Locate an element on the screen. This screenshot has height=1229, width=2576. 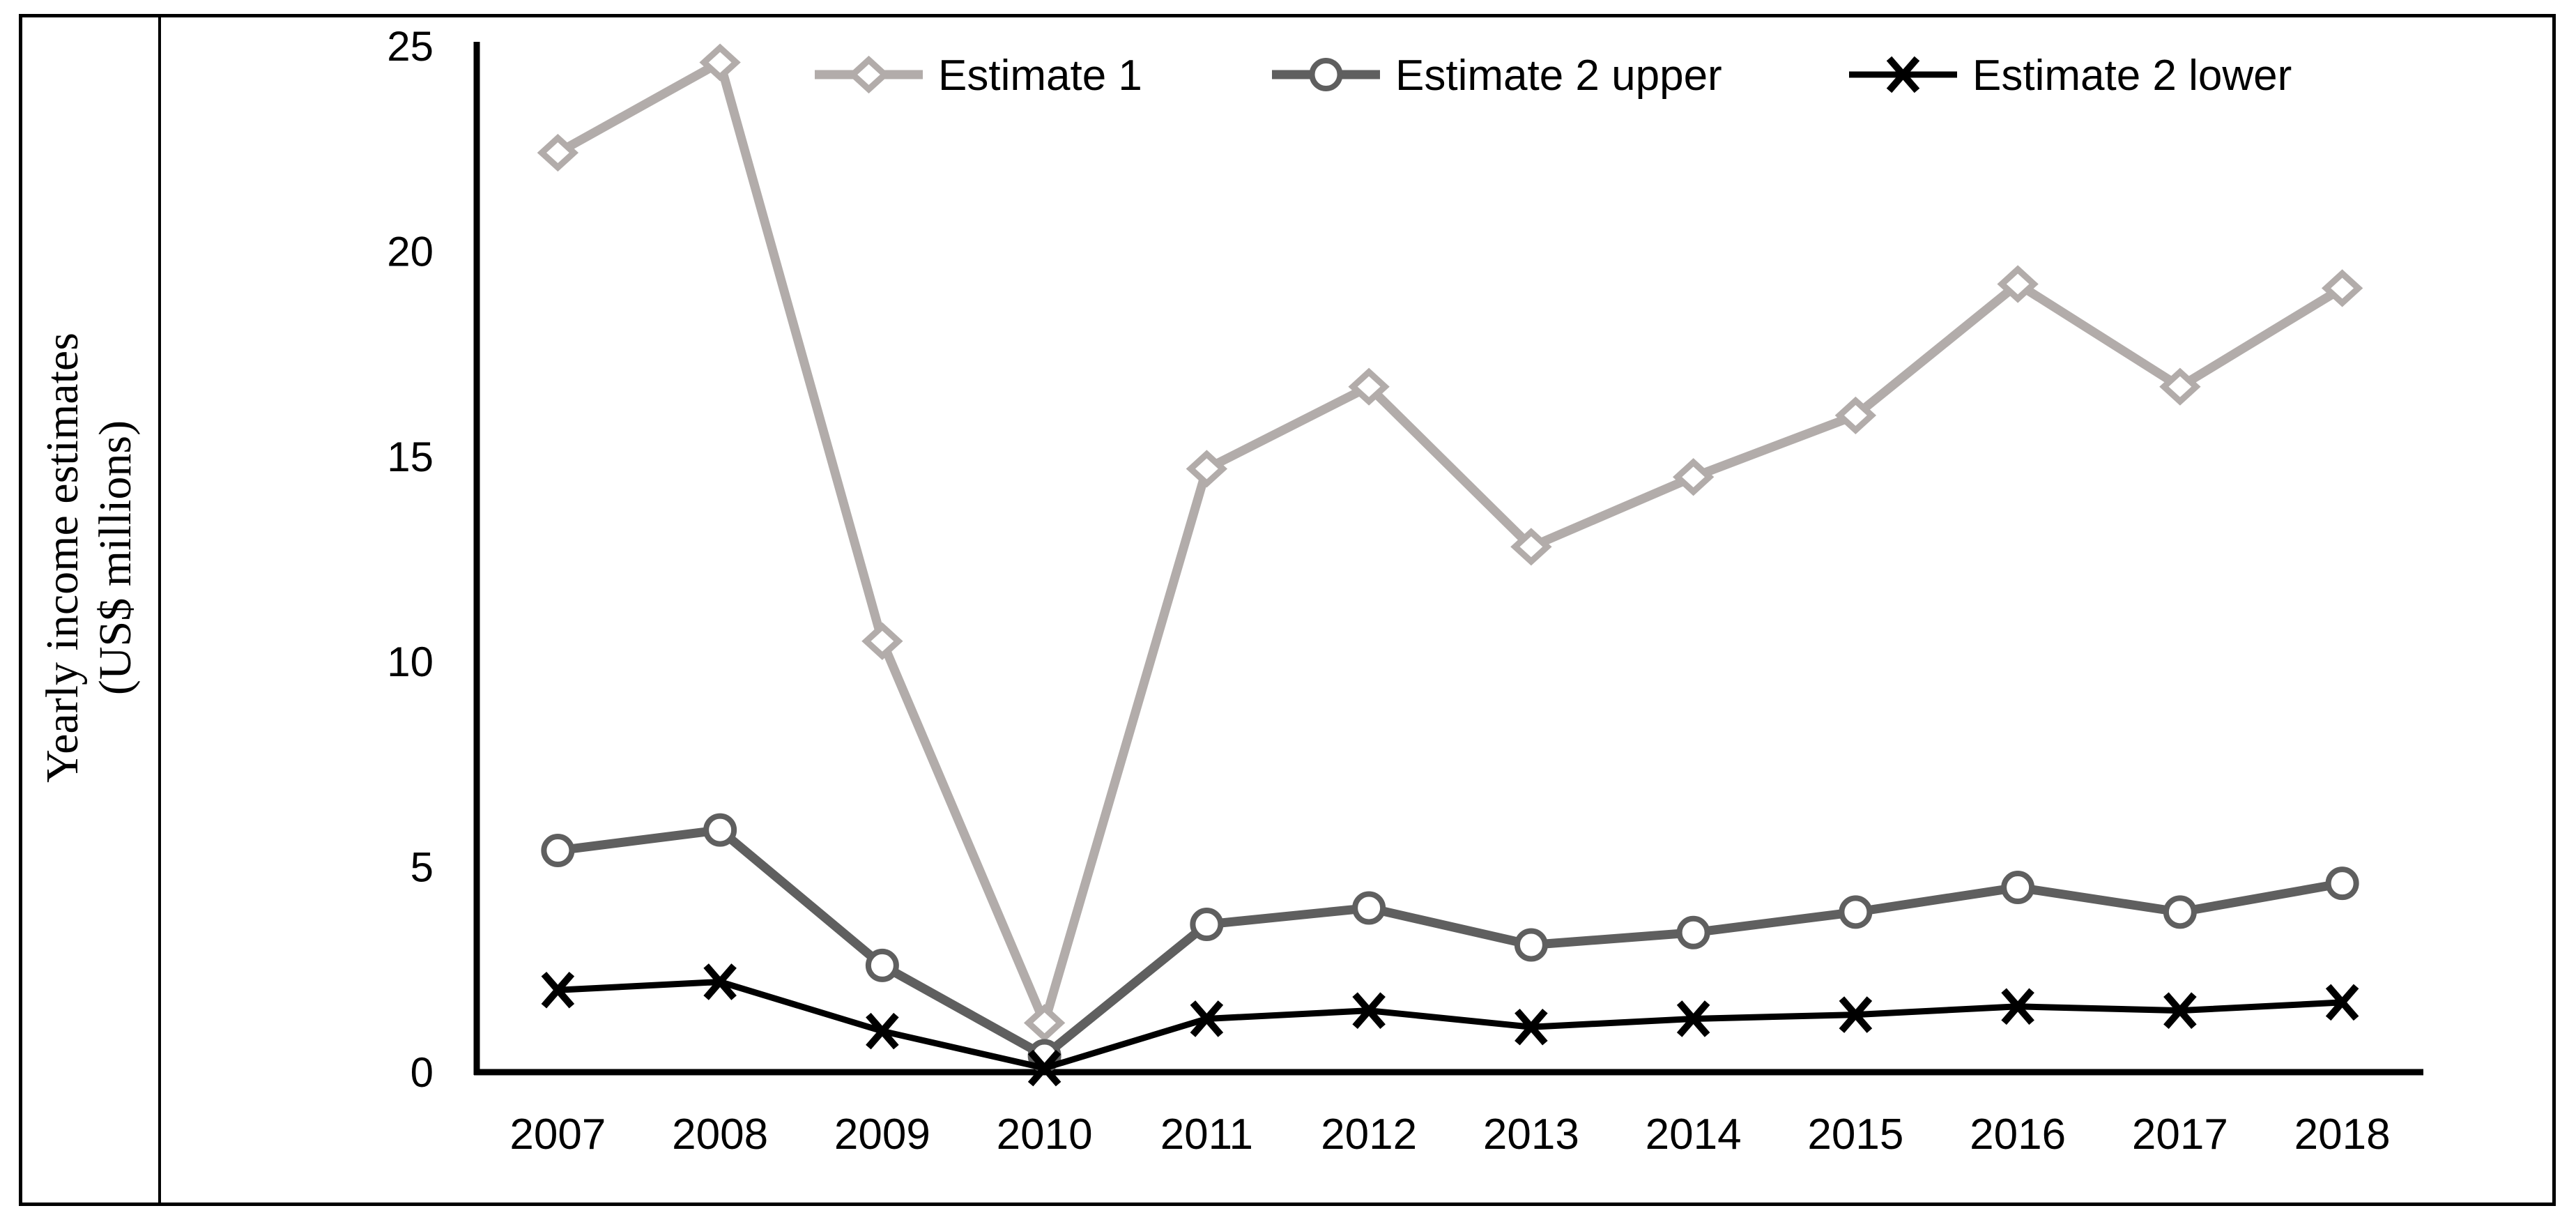
data-point-estimate-2-lower-2015 is located at coordinates (1856, 1014).